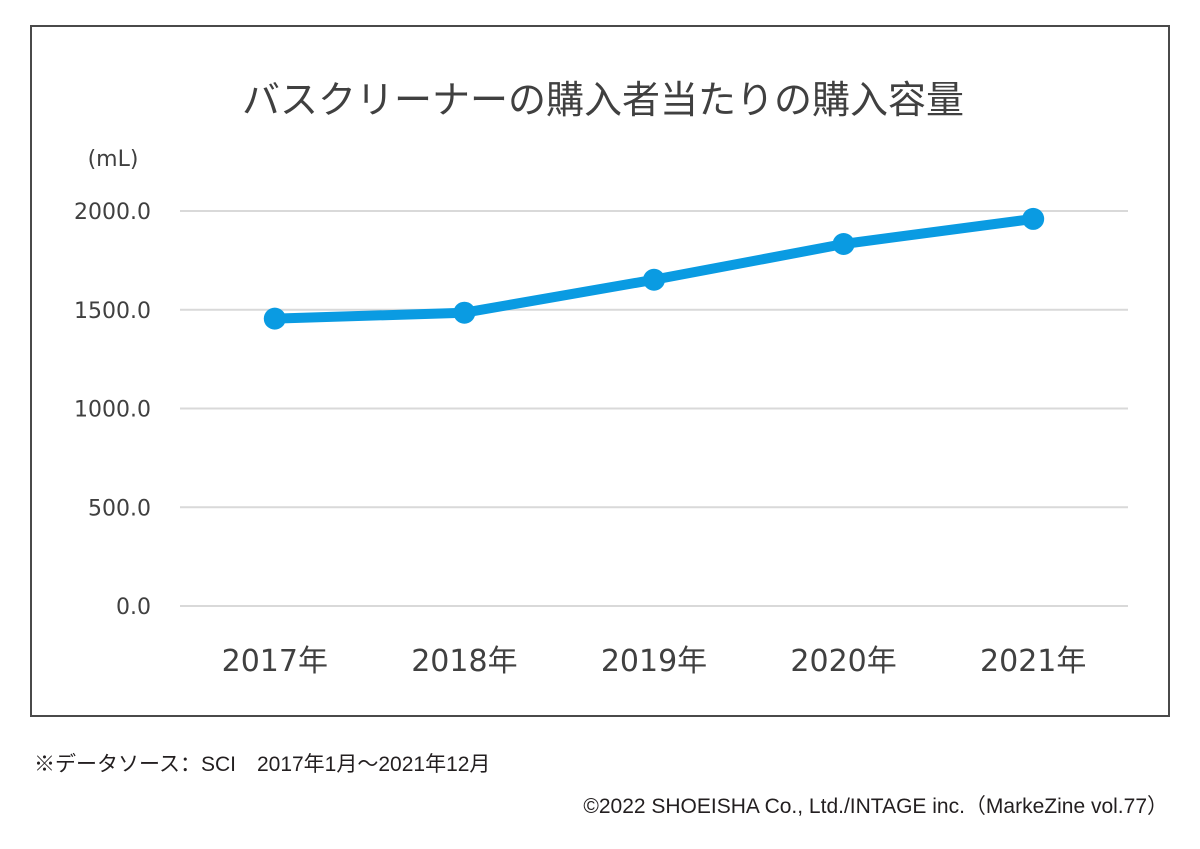 This screenshot has height=849, width=1200. I want to click on series-markers, so click(654, 268).